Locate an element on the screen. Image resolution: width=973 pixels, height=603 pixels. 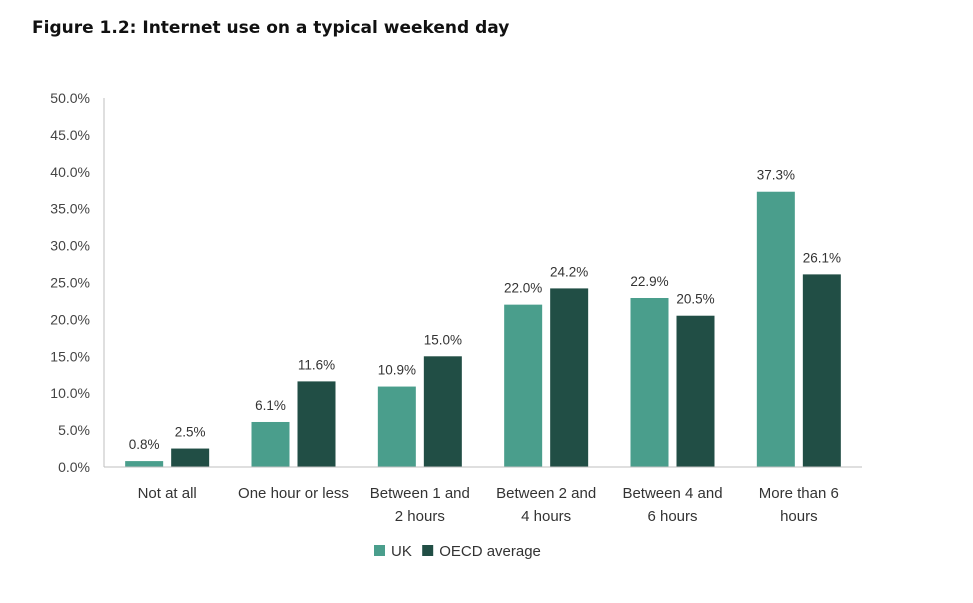
y-tick-label: 20.0% is located at coordinates (70, 319).